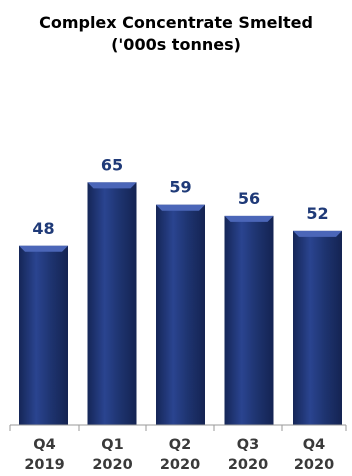 This screenshot has height=476, width=352. I want to click on value-label: 59, so click(180, 187).